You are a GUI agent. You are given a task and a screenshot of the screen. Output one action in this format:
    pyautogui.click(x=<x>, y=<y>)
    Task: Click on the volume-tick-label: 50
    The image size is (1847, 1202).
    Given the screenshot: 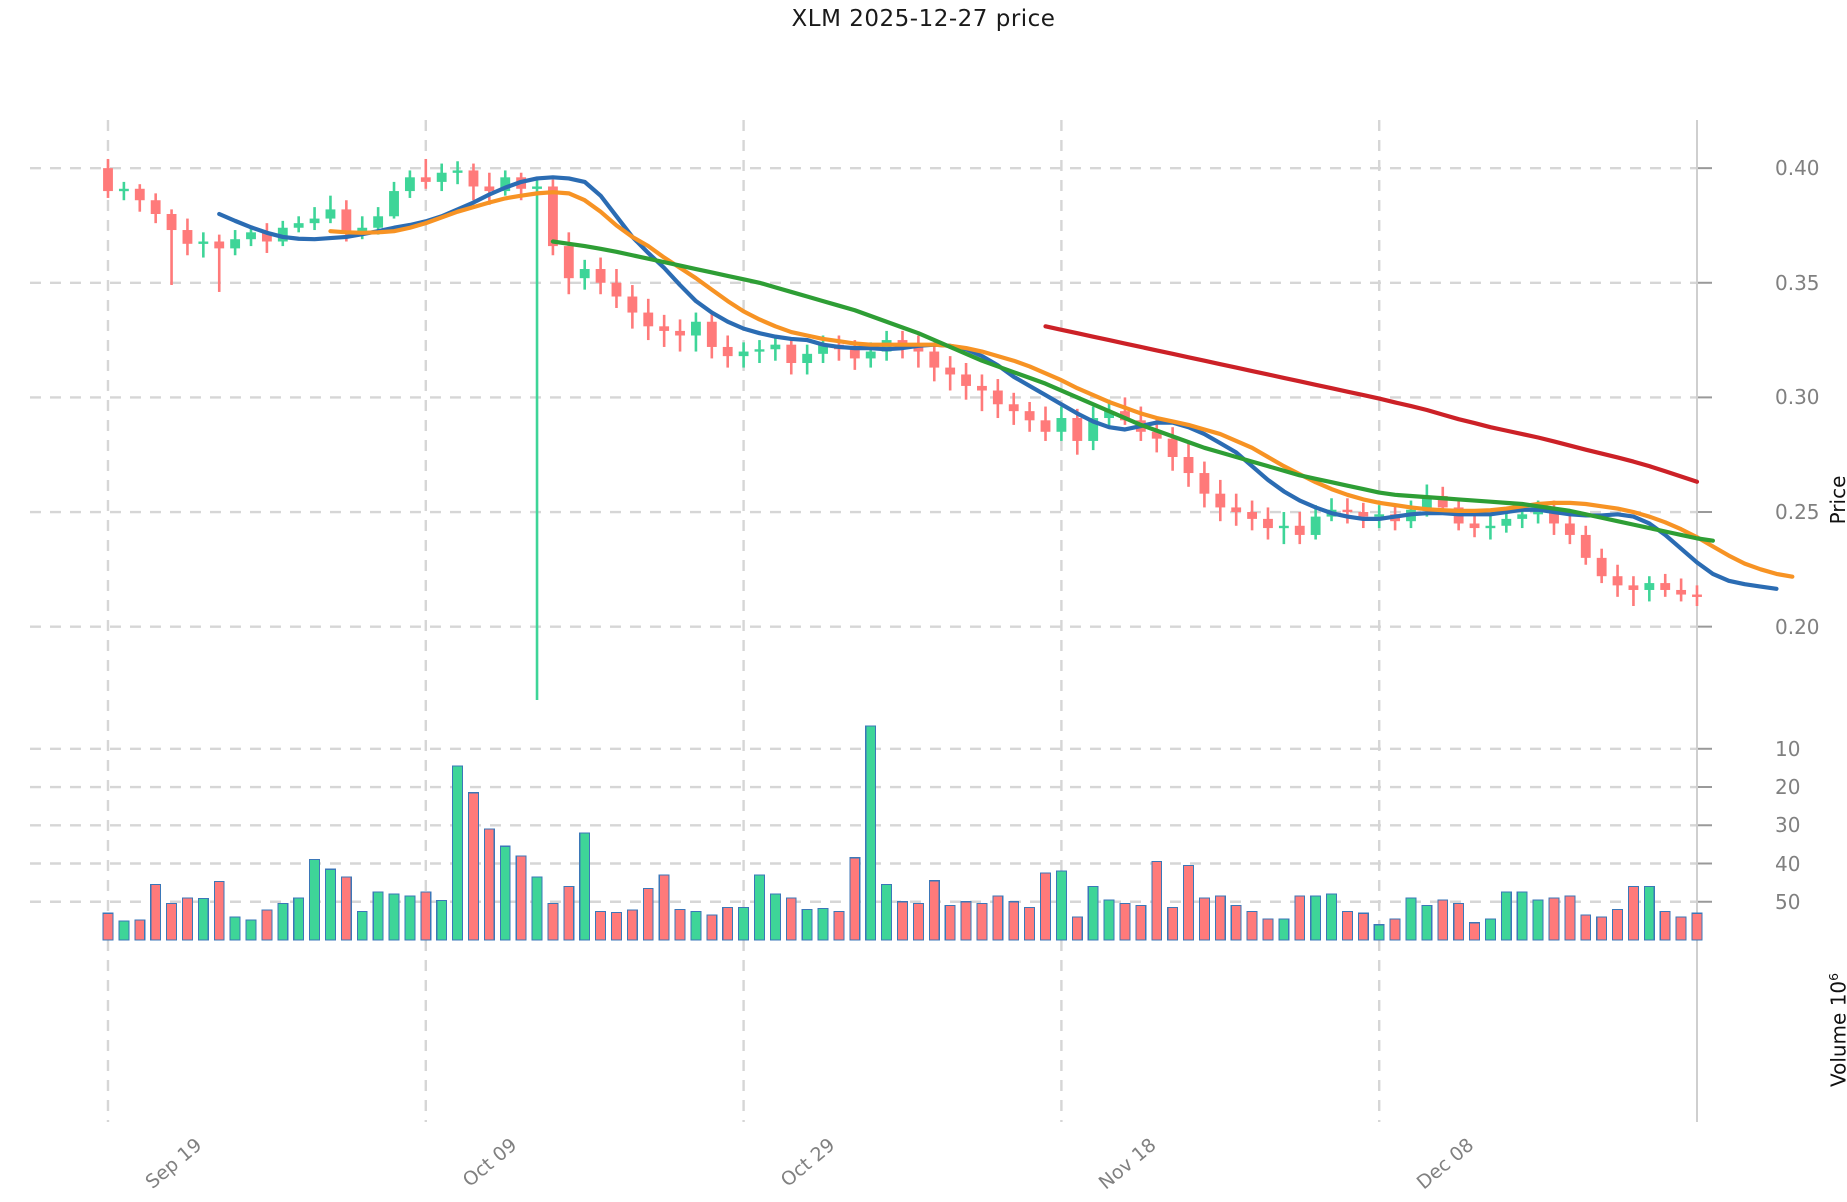 What is the action you would take?
    pyautogui.click(x=1788, y=901)
    